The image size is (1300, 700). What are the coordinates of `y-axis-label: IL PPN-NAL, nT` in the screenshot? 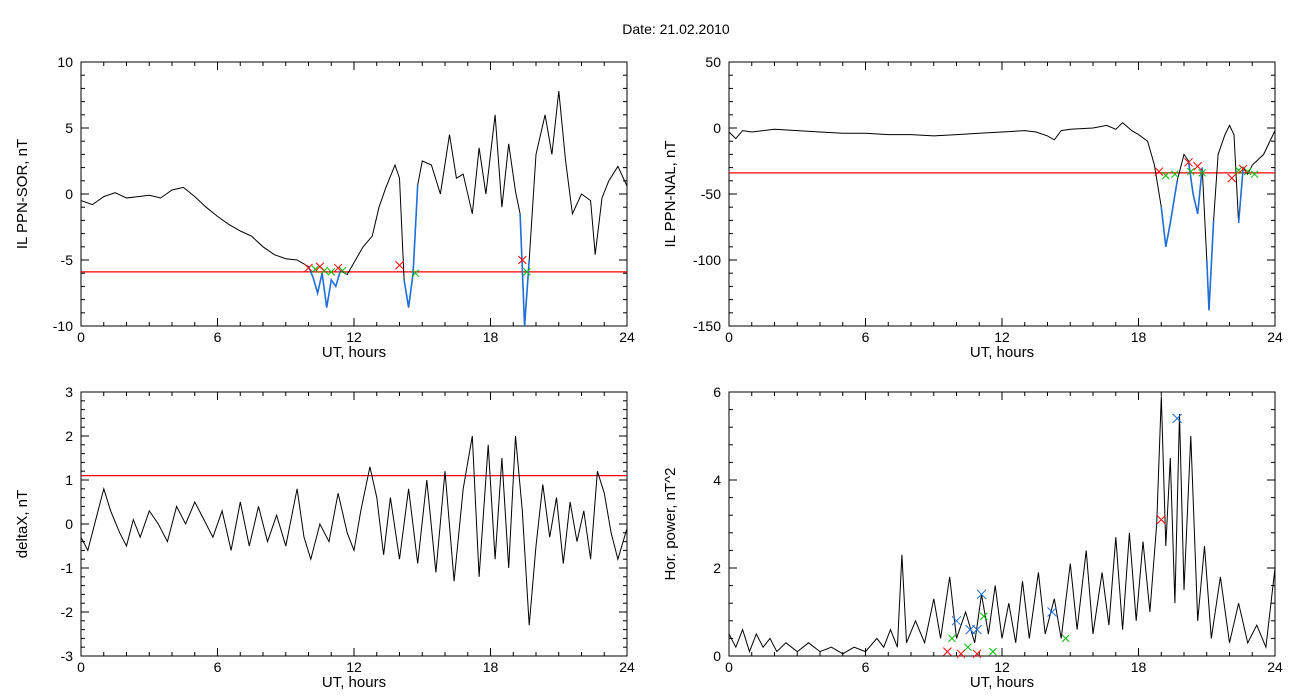 It's located at (670, 194).